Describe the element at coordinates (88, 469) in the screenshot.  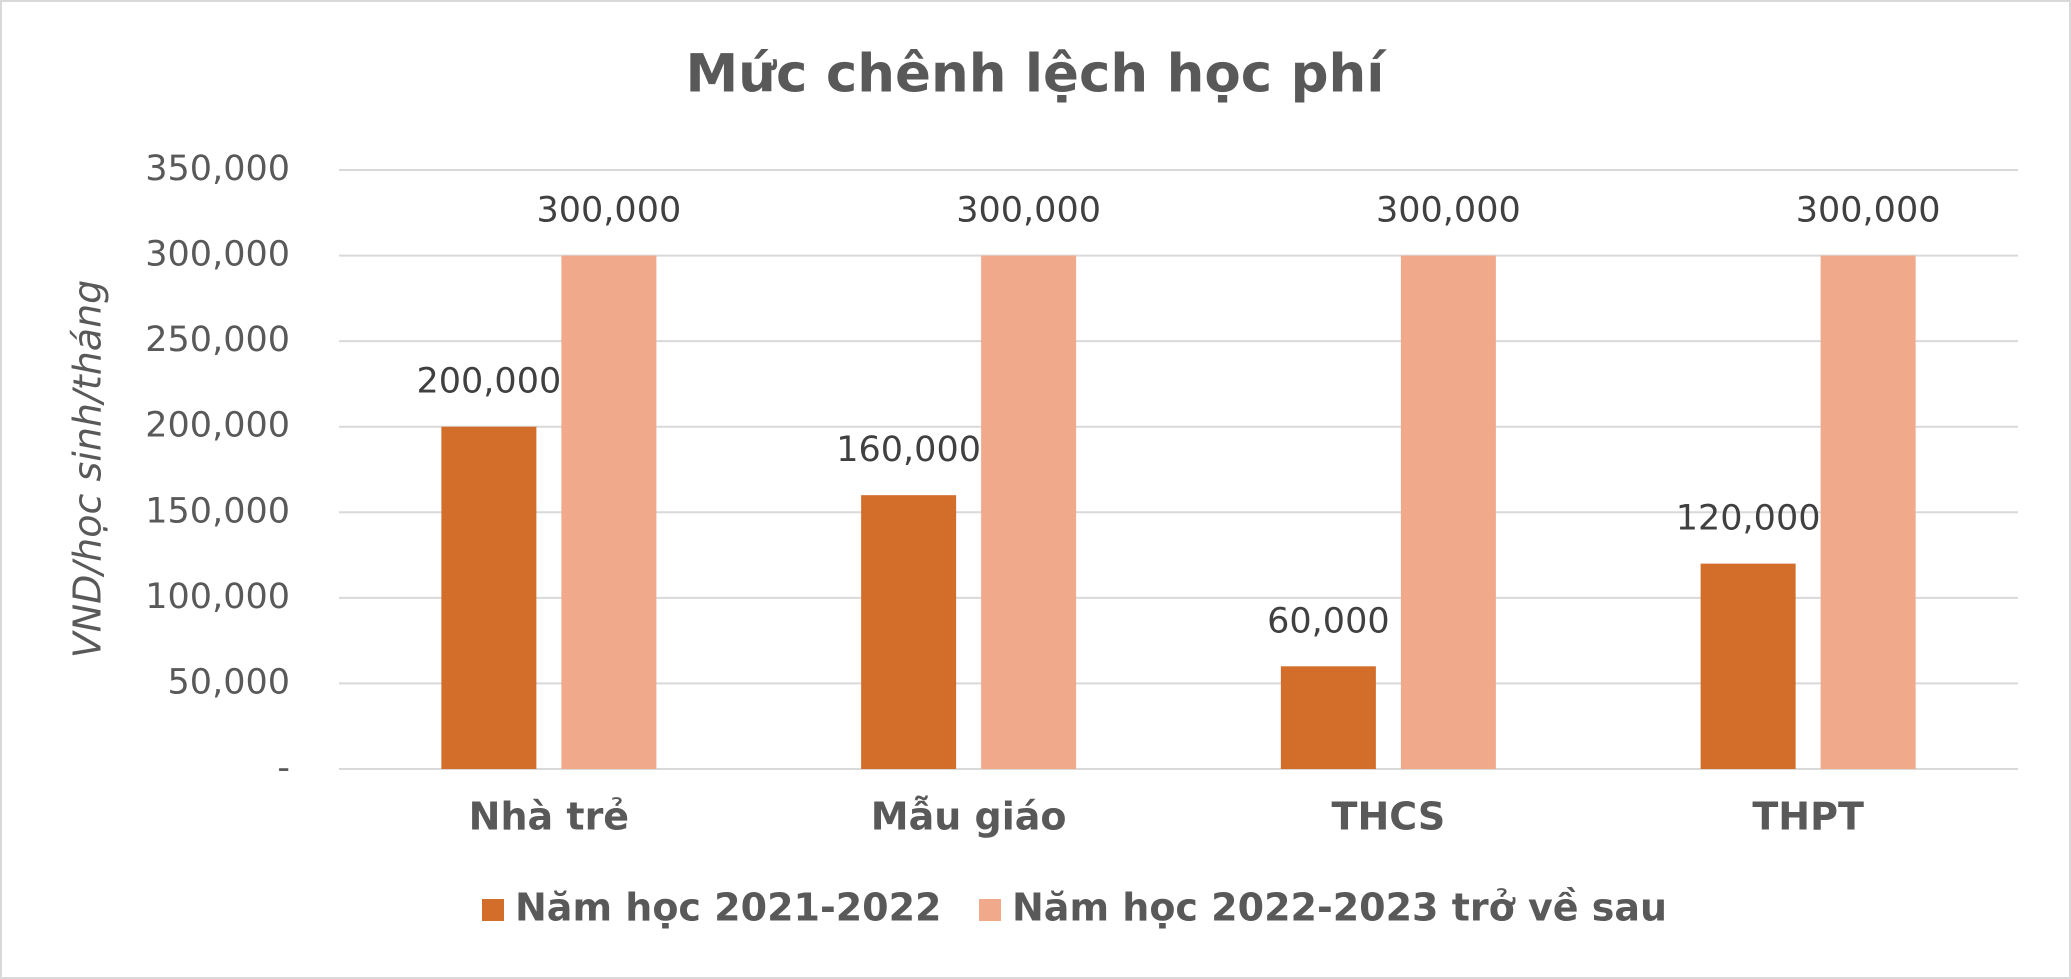
I see `y-axis-label: VND/học sinh/tháng` at that location.